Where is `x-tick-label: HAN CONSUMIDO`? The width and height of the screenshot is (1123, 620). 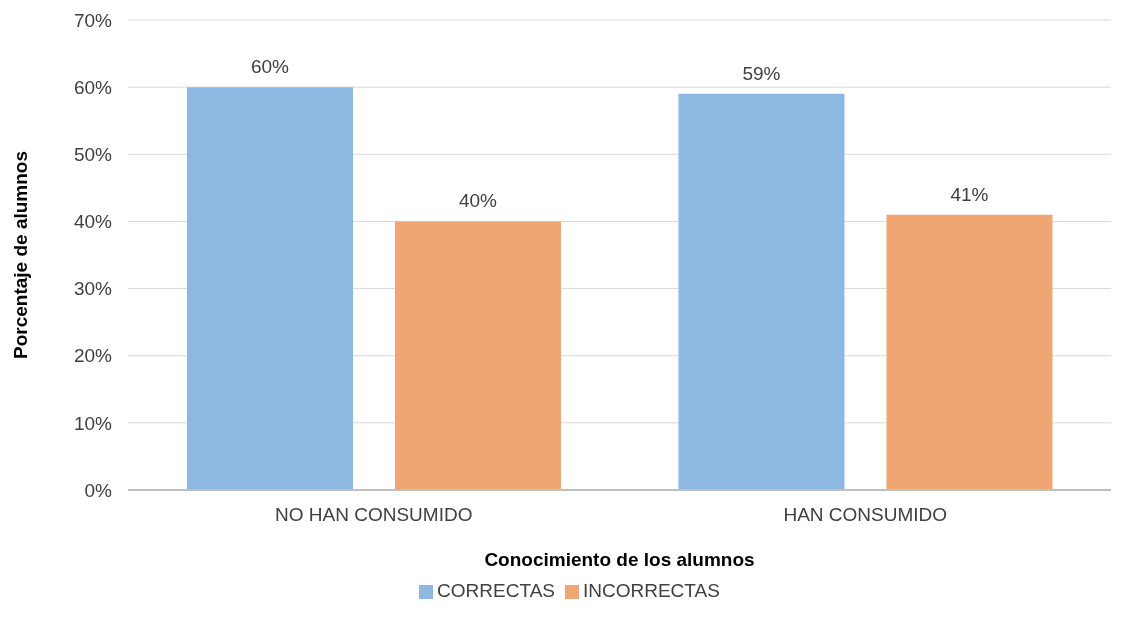
x-tick-label: HAN CONSUMIDO is located at coordinates (865, 515).